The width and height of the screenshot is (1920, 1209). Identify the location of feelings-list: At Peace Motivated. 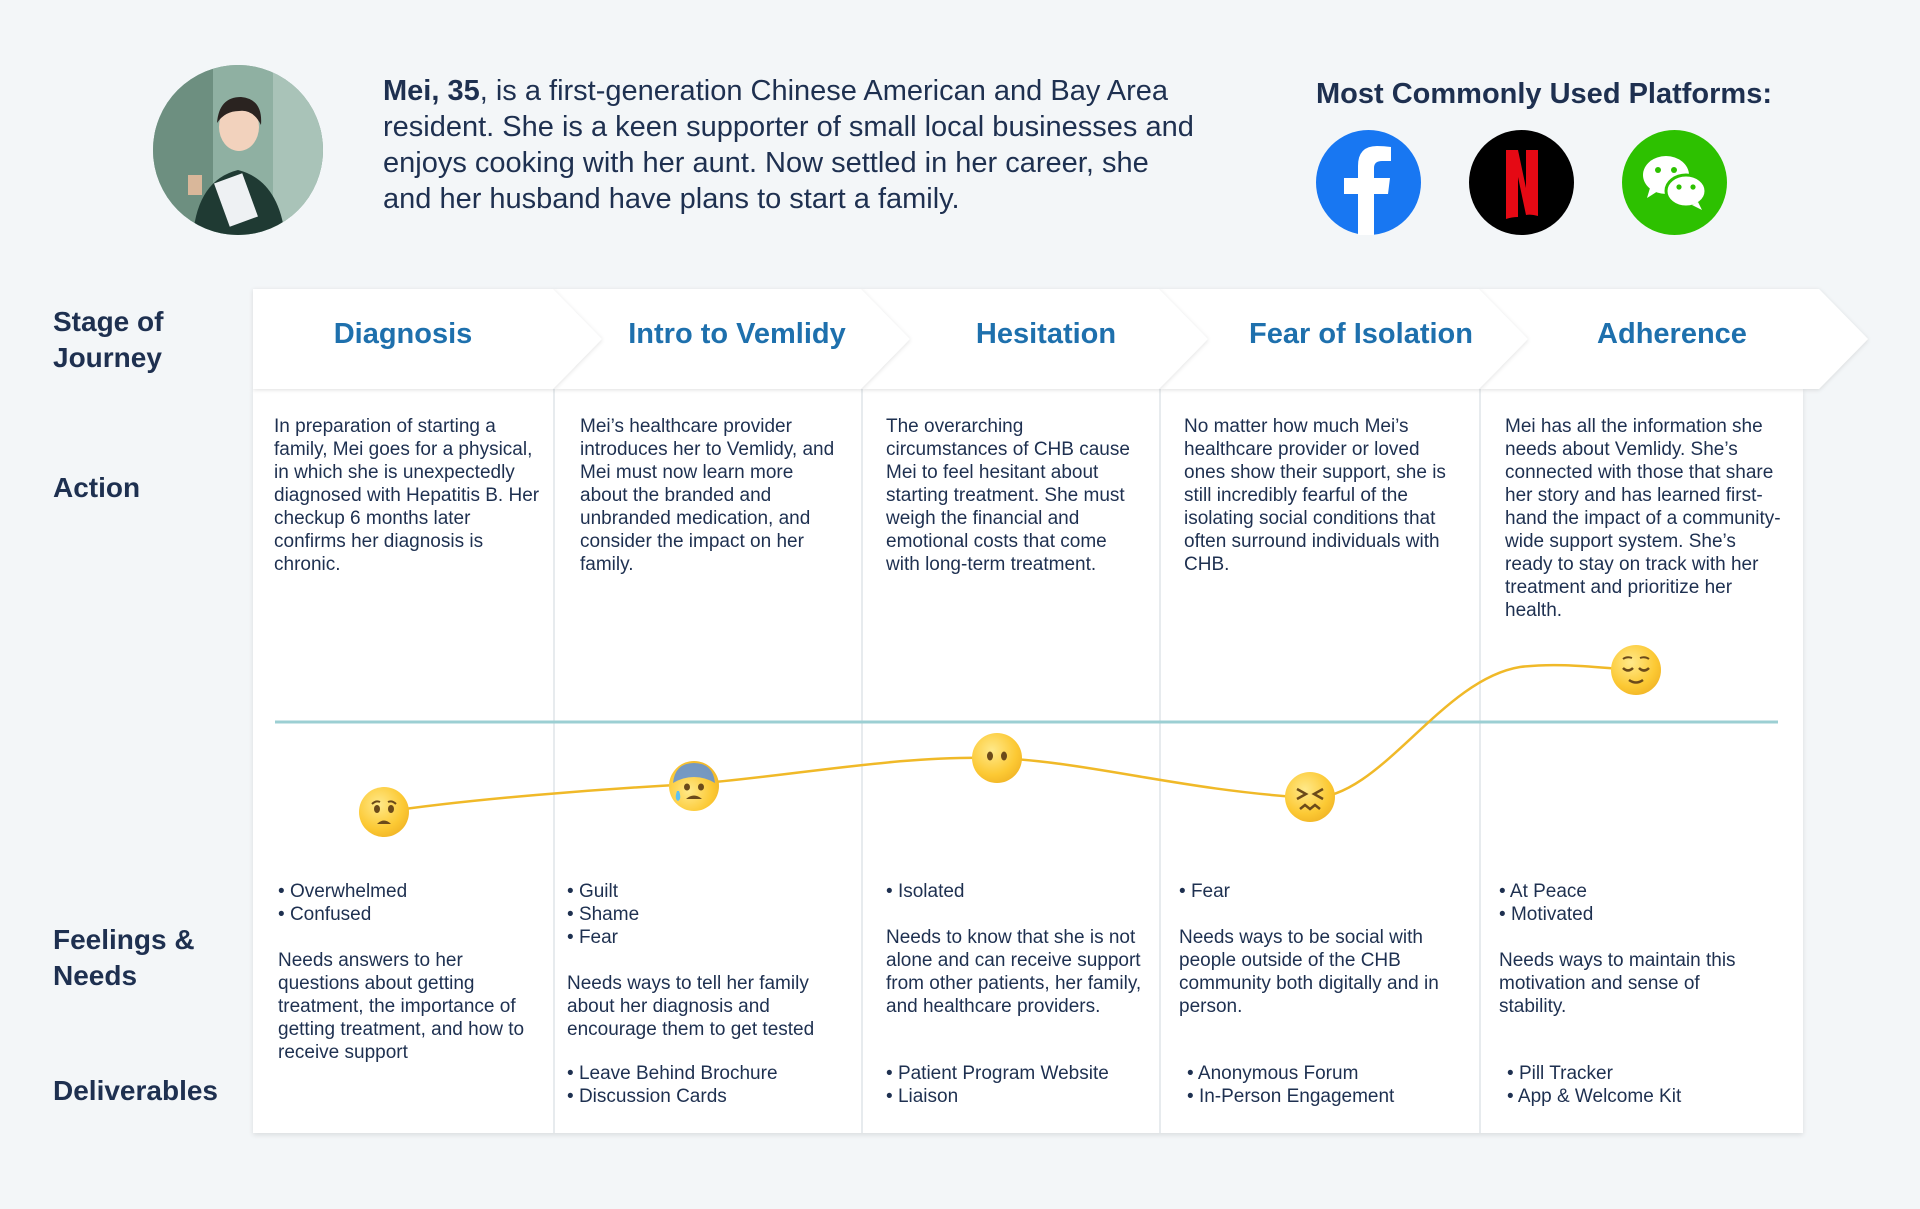
(1634, 903).